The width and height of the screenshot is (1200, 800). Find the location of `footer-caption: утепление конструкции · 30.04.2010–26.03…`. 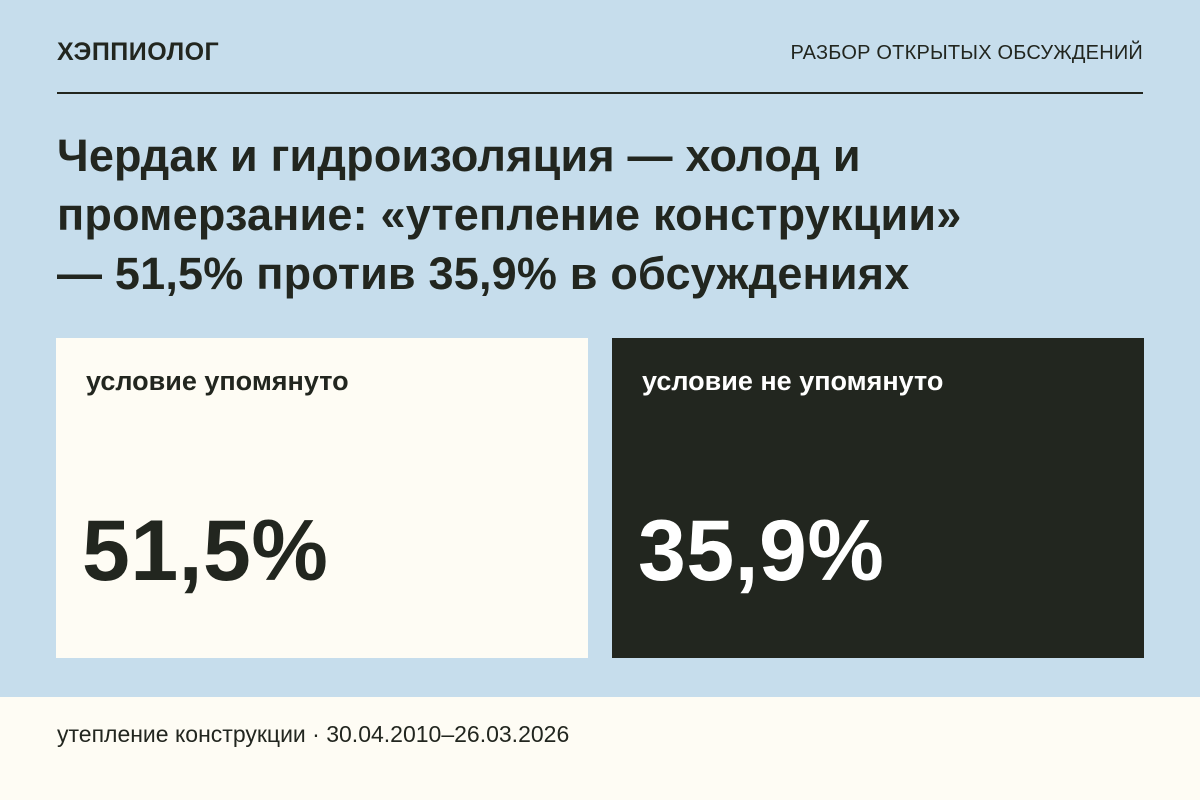

footer-caption: утепление конструкции · 30.04.2010–26.03… is located at coordinates (313, 734).